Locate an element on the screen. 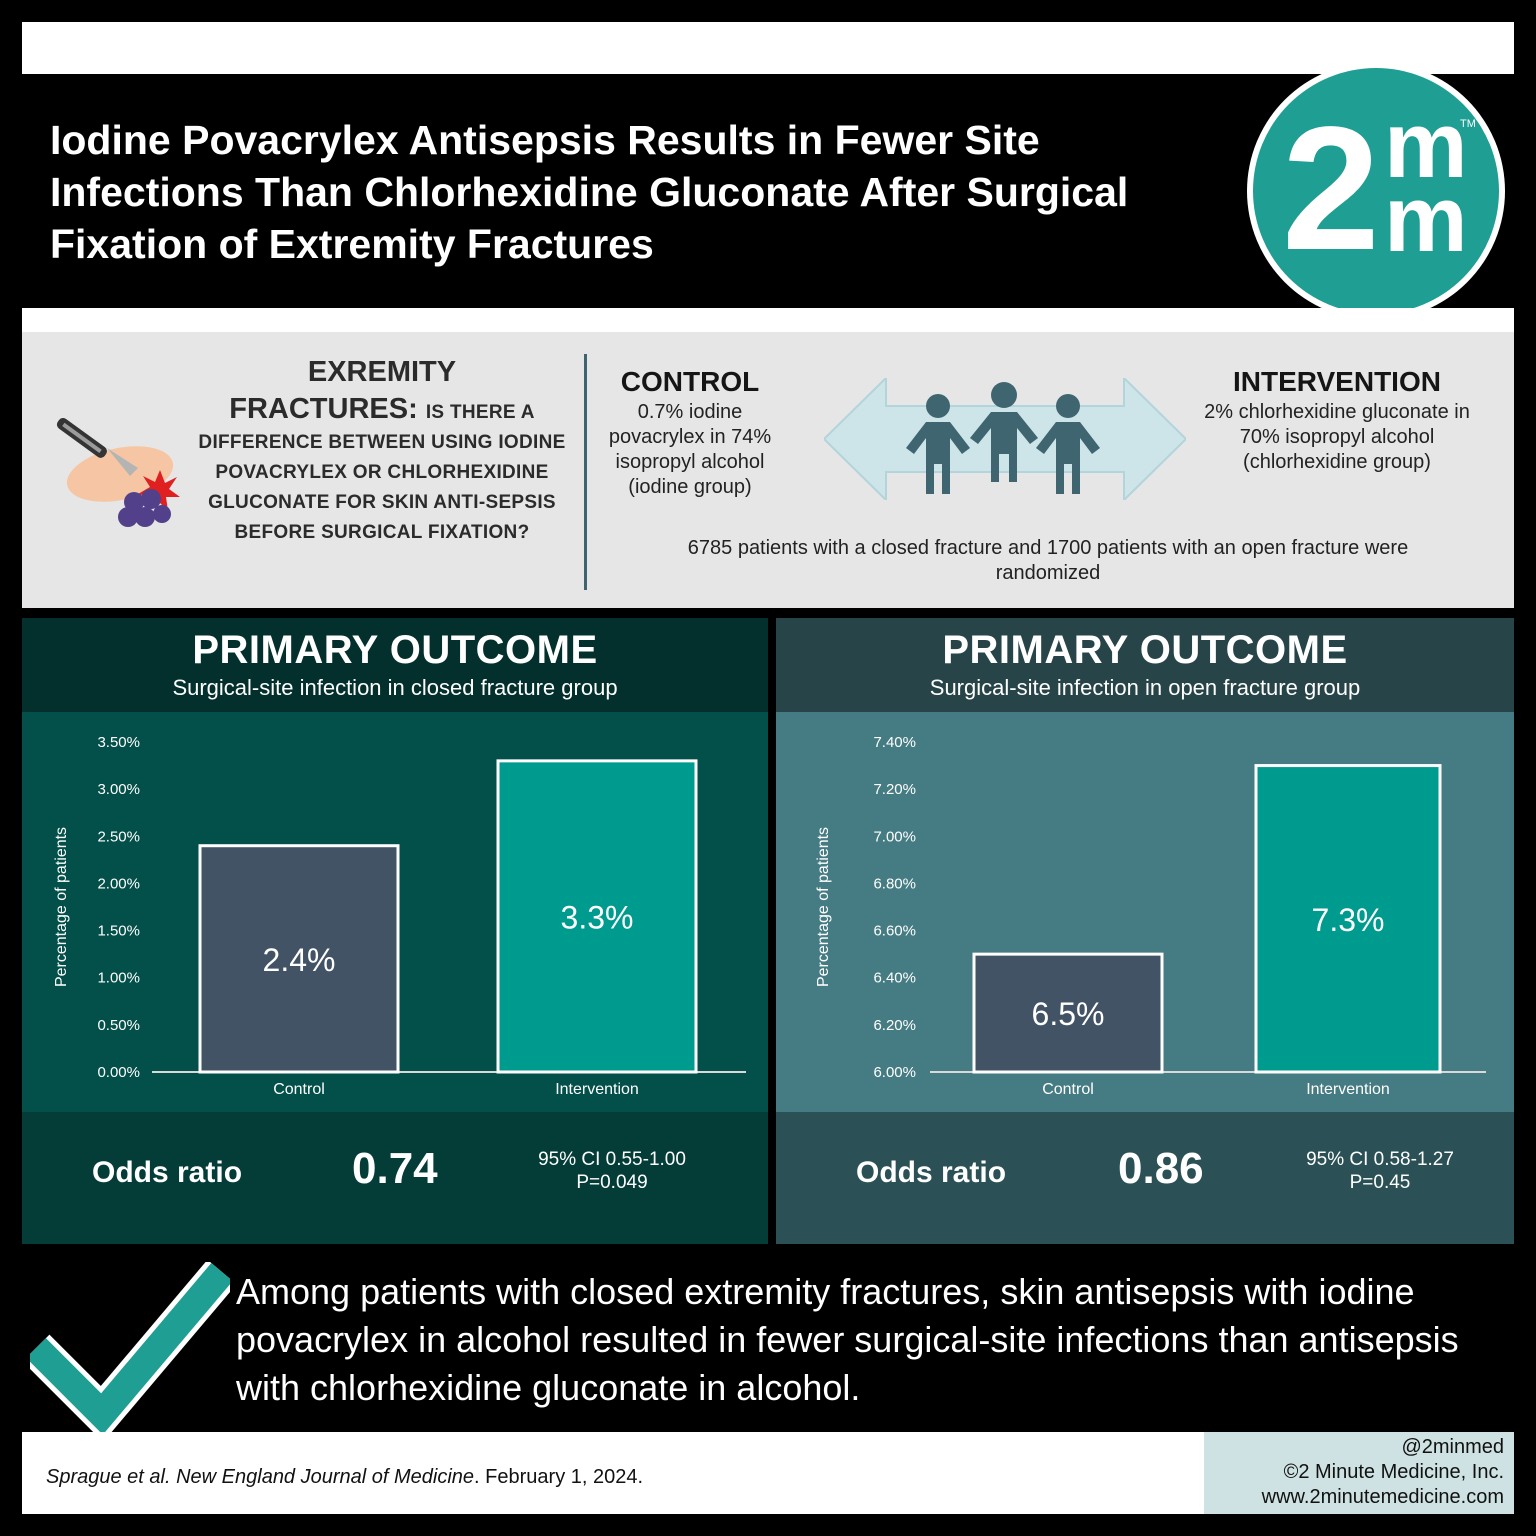 The width and height of the screenshot is (1536, 1536). bar-data-label: 3.3% is located at coordinates (597, 917).